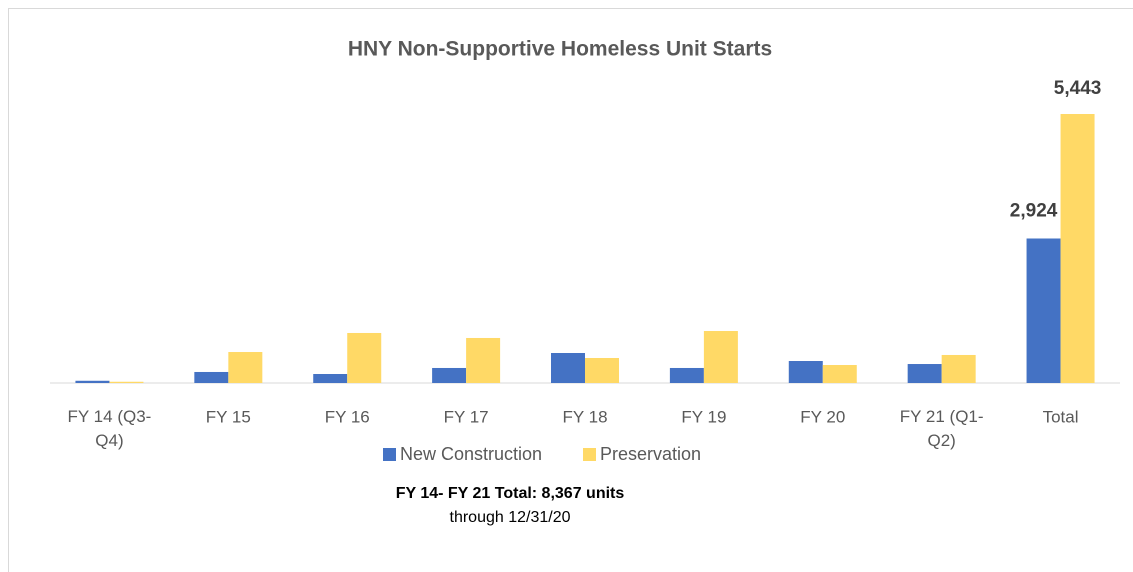 This screenshot has height=572, width=1133. I want to click on legend-label: New Construction, so click(471, 454).